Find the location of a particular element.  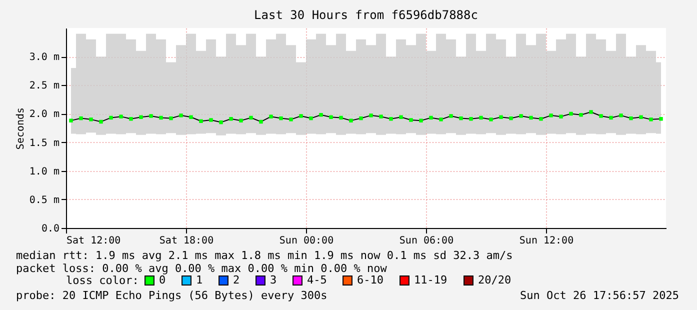

y-tick-label: 3.0 m is located at coordinates (44, 58).